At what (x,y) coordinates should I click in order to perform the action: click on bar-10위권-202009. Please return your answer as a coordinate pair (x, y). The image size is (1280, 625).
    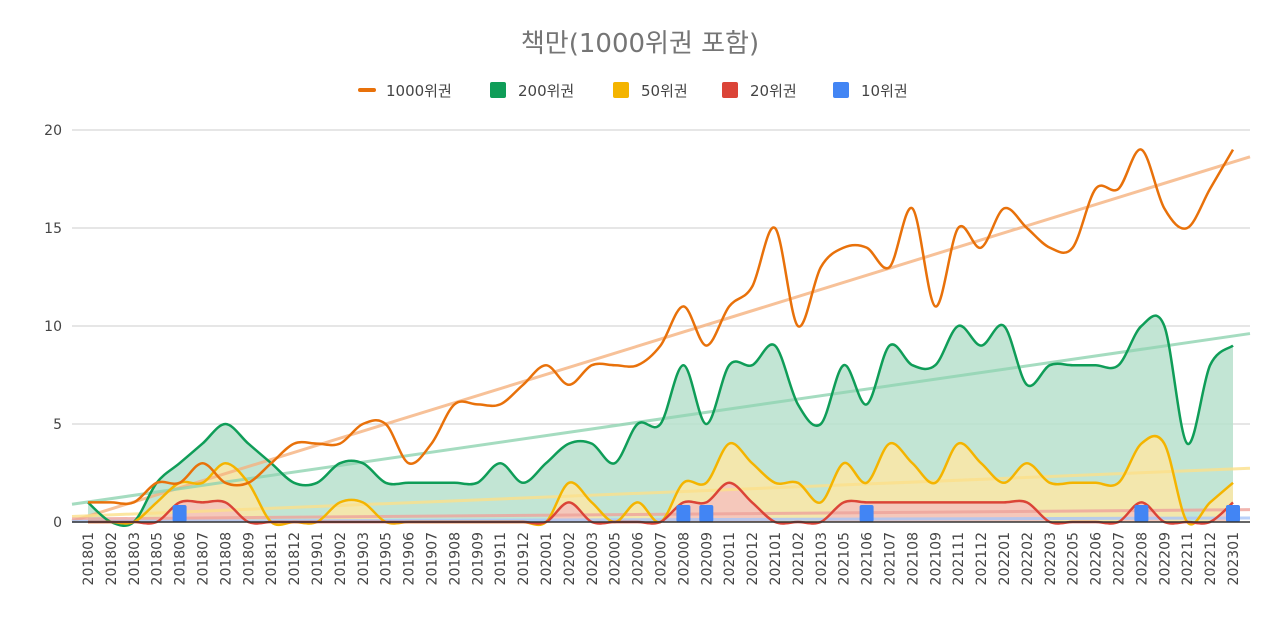
    Looking at the image, I should click on (706, 513).